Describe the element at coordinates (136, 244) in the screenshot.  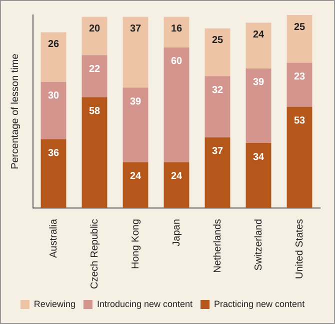
I see `x-tick-label: Hong Kong` at that location.